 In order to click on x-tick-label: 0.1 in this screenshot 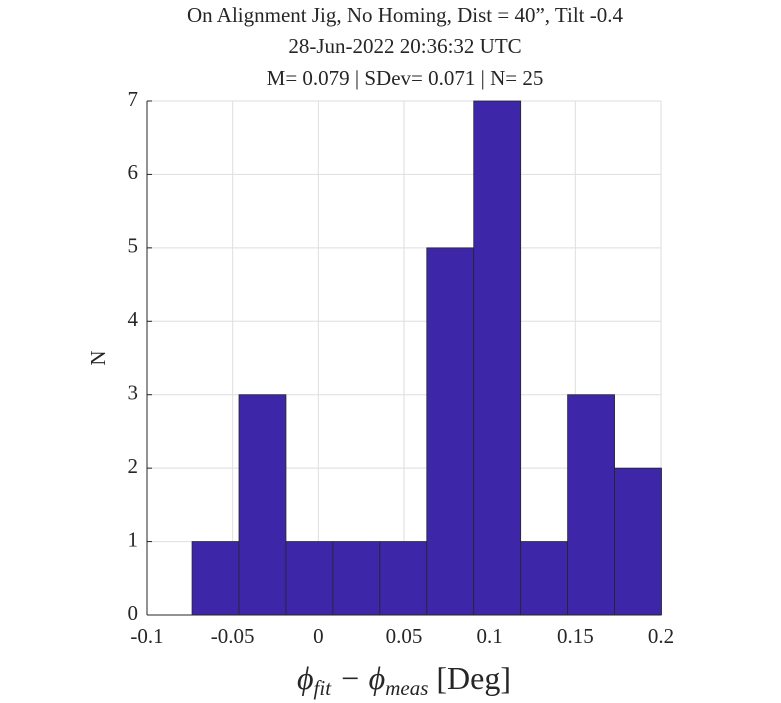, I will do `click(490, 636)`.